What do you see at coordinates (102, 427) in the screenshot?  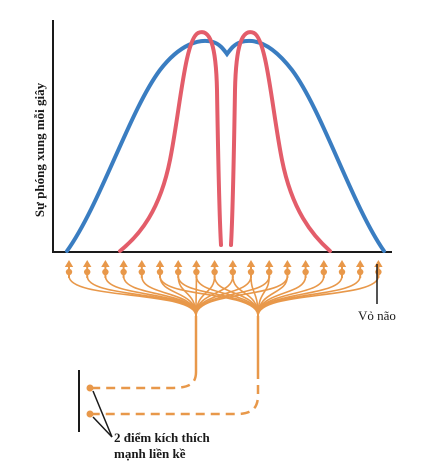 I see `pointer-line-lower` at bounding box center [102, 427].